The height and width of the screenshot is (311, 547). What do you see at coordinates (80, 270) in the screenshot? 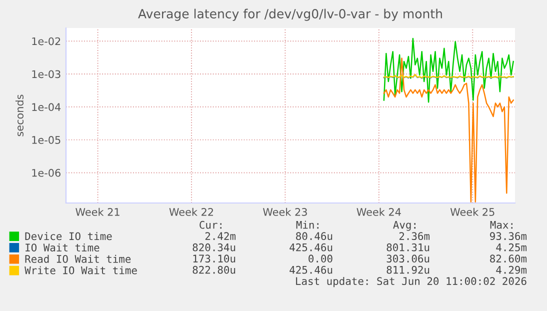
I see `legend-label: Write IO Wait time` at bounding box center [80, 270].